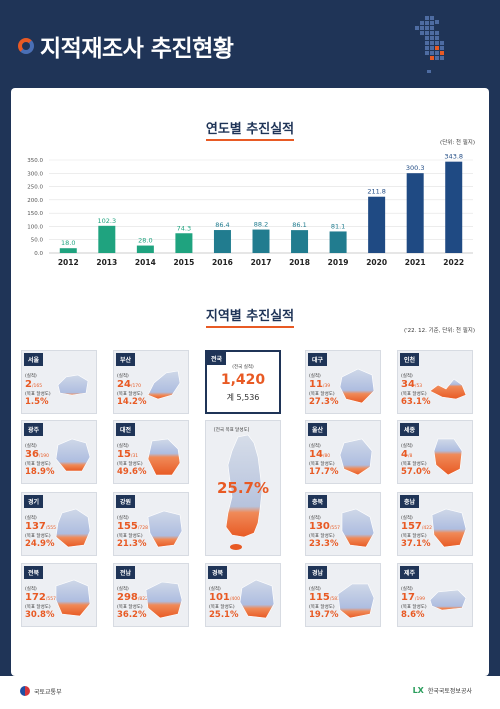  Describe the element at coordinates (35, 227) in the screenshot. I see `y-tick-label: 100.0` at that location.